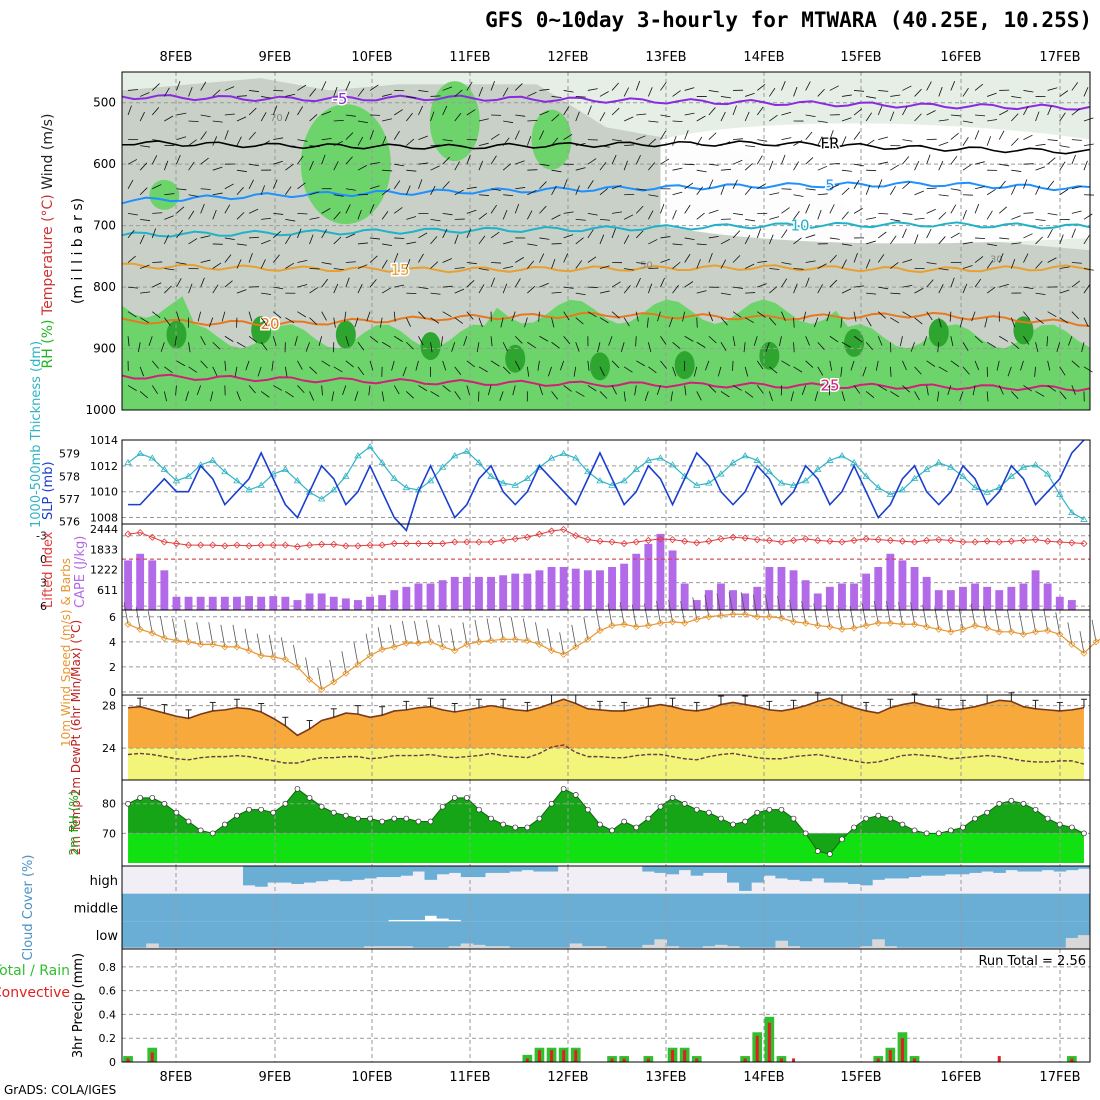 Image resolution: width=1100 pixels, height=1100 pixels. I want to click on precip-ylabel: 3hr Precip (mm), so click(78, 1005).